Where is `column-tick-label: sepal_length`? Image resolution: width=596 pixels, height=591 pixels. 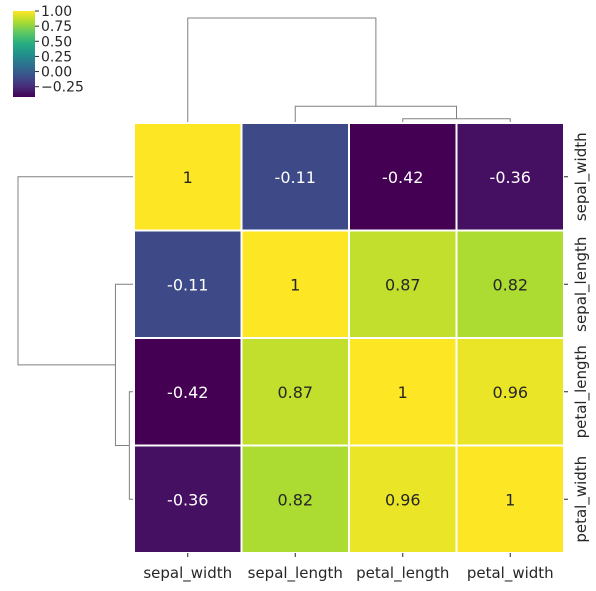
column-tick-label: sepal_length is located at coordinates (295, 573).